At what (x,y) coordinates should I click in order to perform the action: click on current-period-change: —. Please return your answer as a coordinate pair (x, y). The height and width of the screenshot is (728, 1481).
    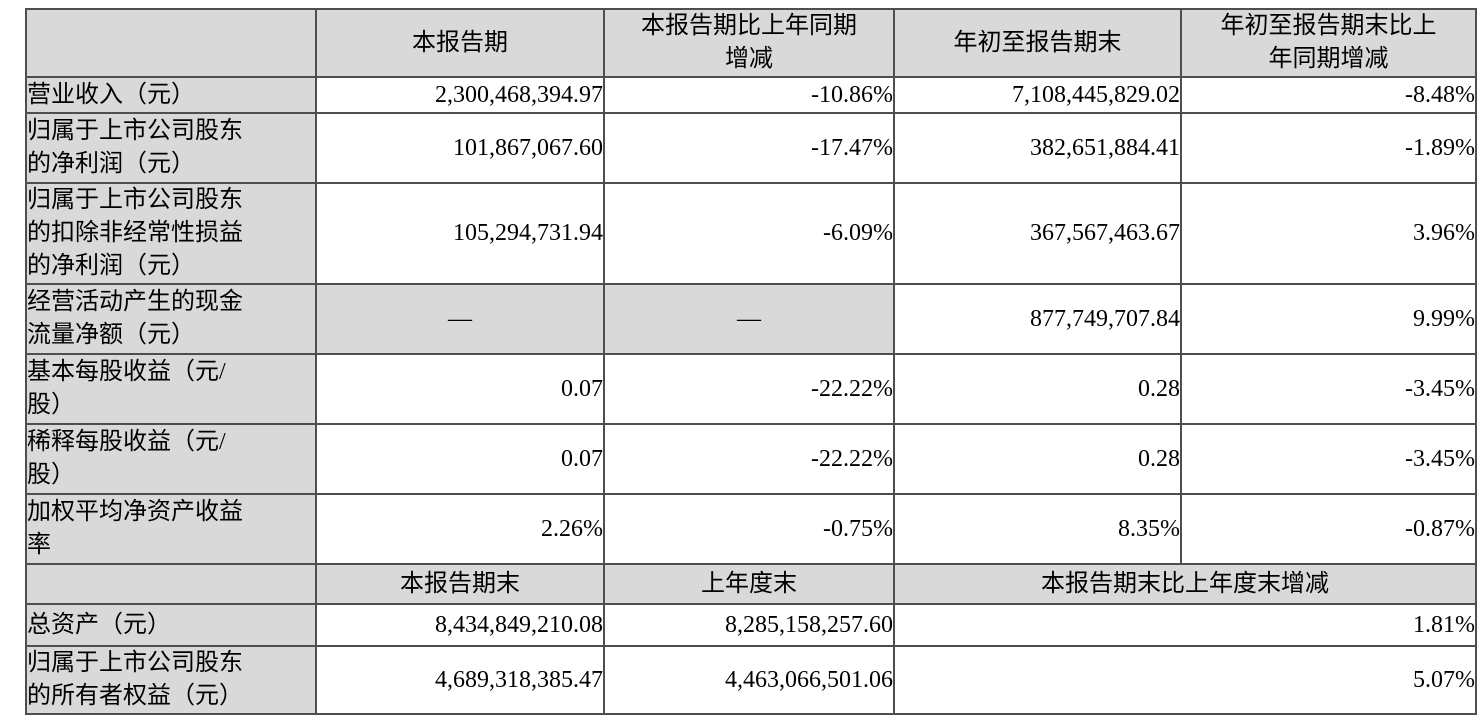
    Looking at the image, I should click on (749, 319).